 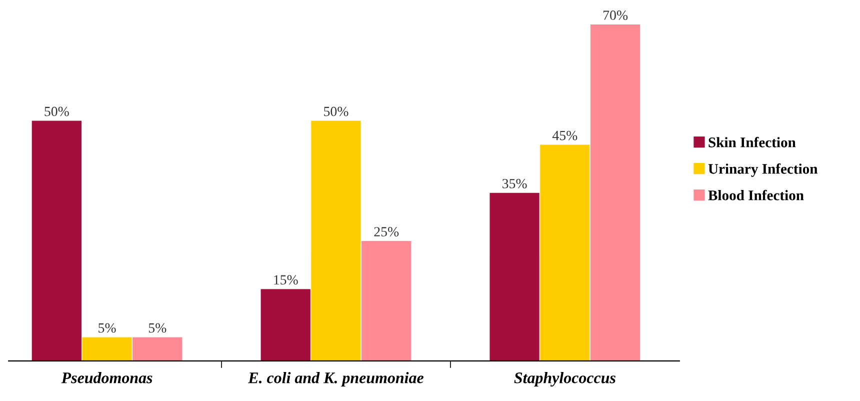 I want to click on data-label: 15%, so click(x=286, y=280).